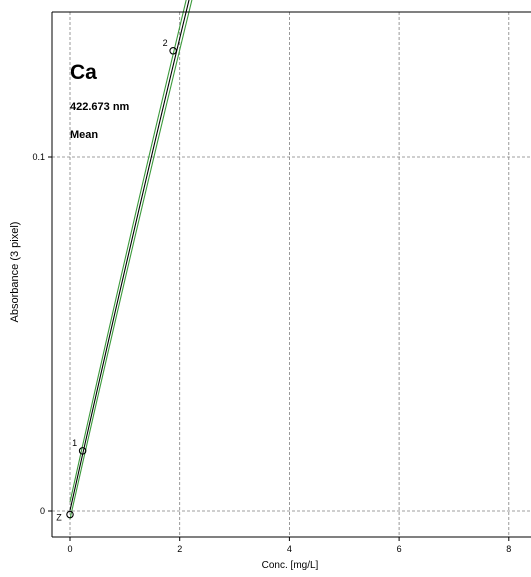  What do you see at coordinates (508, 549) in the screenshot?
I see `x-tick-label: 8` at bounding box center [508, 549].